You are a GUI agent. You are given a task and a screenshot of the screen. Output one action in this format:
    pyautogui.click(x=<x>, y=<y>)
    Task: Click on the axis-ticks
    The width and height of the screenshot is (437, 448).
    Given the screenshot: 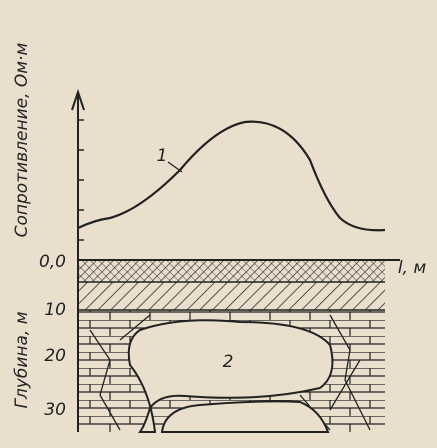 What is the action you would take?
    pyautogui.click(x=81, y=180)
    